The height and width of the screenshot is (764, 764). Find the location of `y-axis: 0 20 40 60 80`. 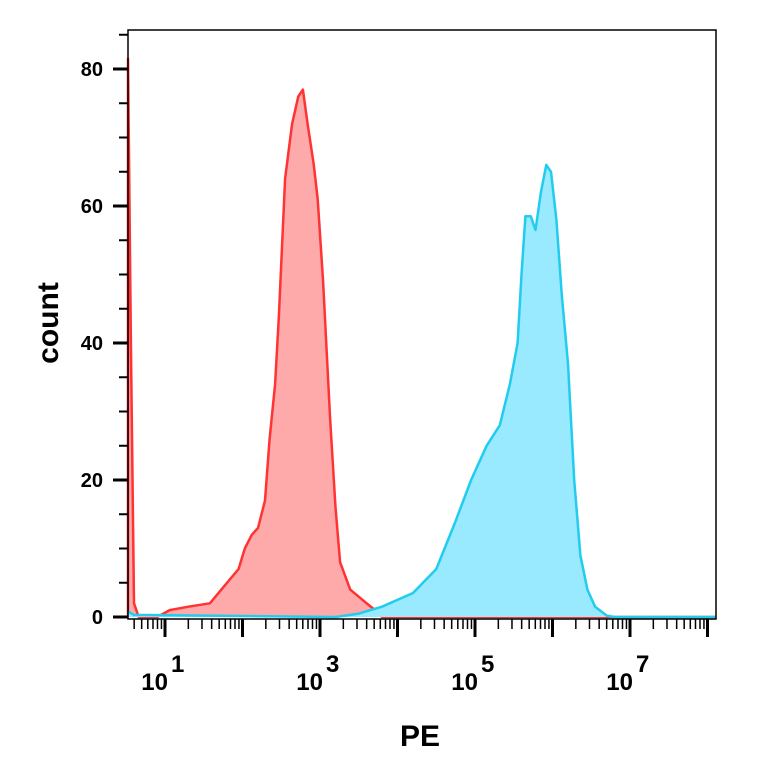

y-axis: 0 20 40 60 80 is located at coordinates (104, 331).